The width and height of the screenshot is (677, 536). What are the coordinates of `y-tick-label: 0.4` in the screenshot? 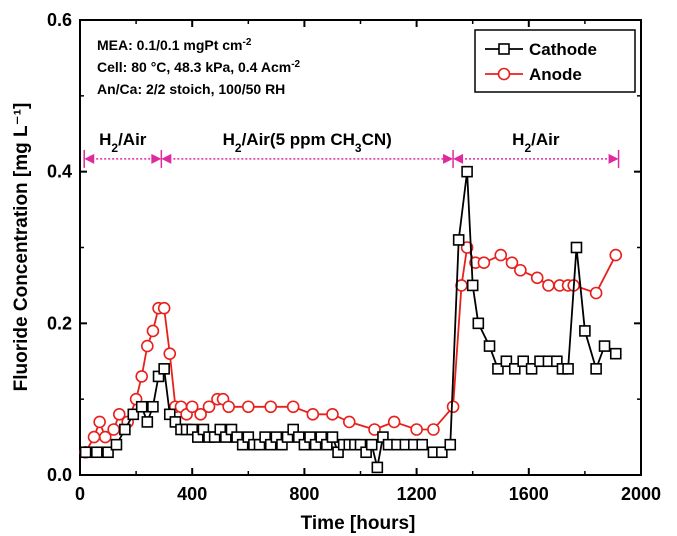 It's located at (59, 172).